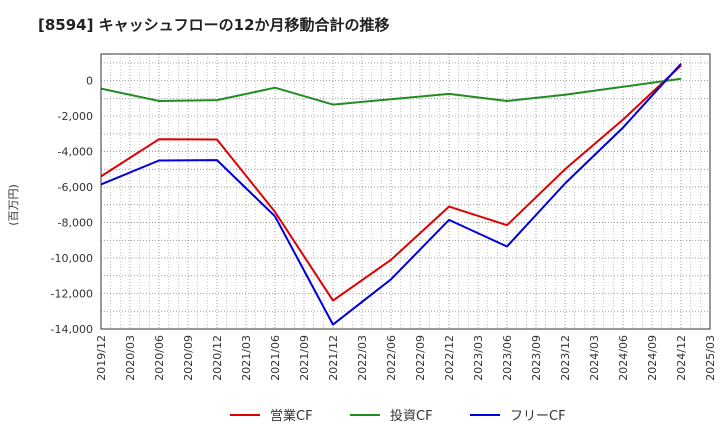  I want to click on y-tick-label: -8,000, so click(75, 223).